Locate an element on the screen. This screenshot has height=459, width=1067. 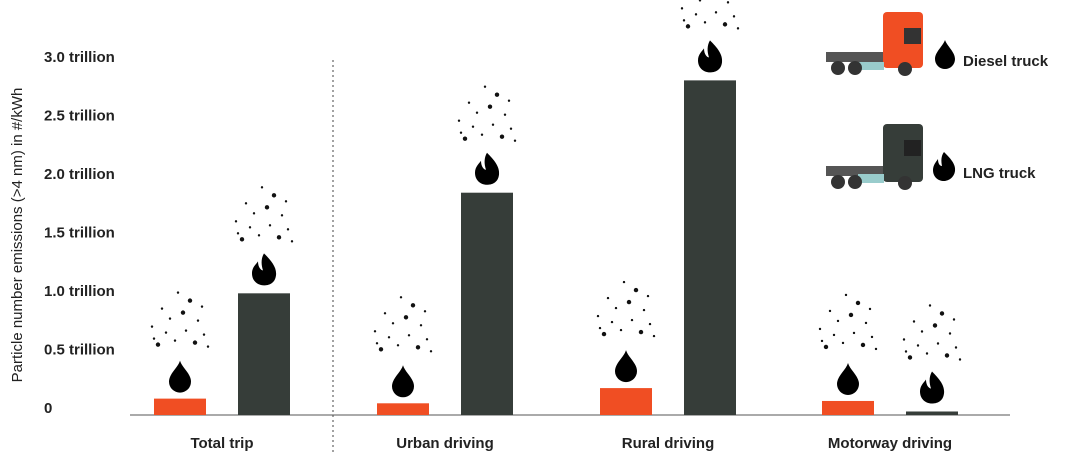
diesel-truck-icon is located at coordinates (890, 44).